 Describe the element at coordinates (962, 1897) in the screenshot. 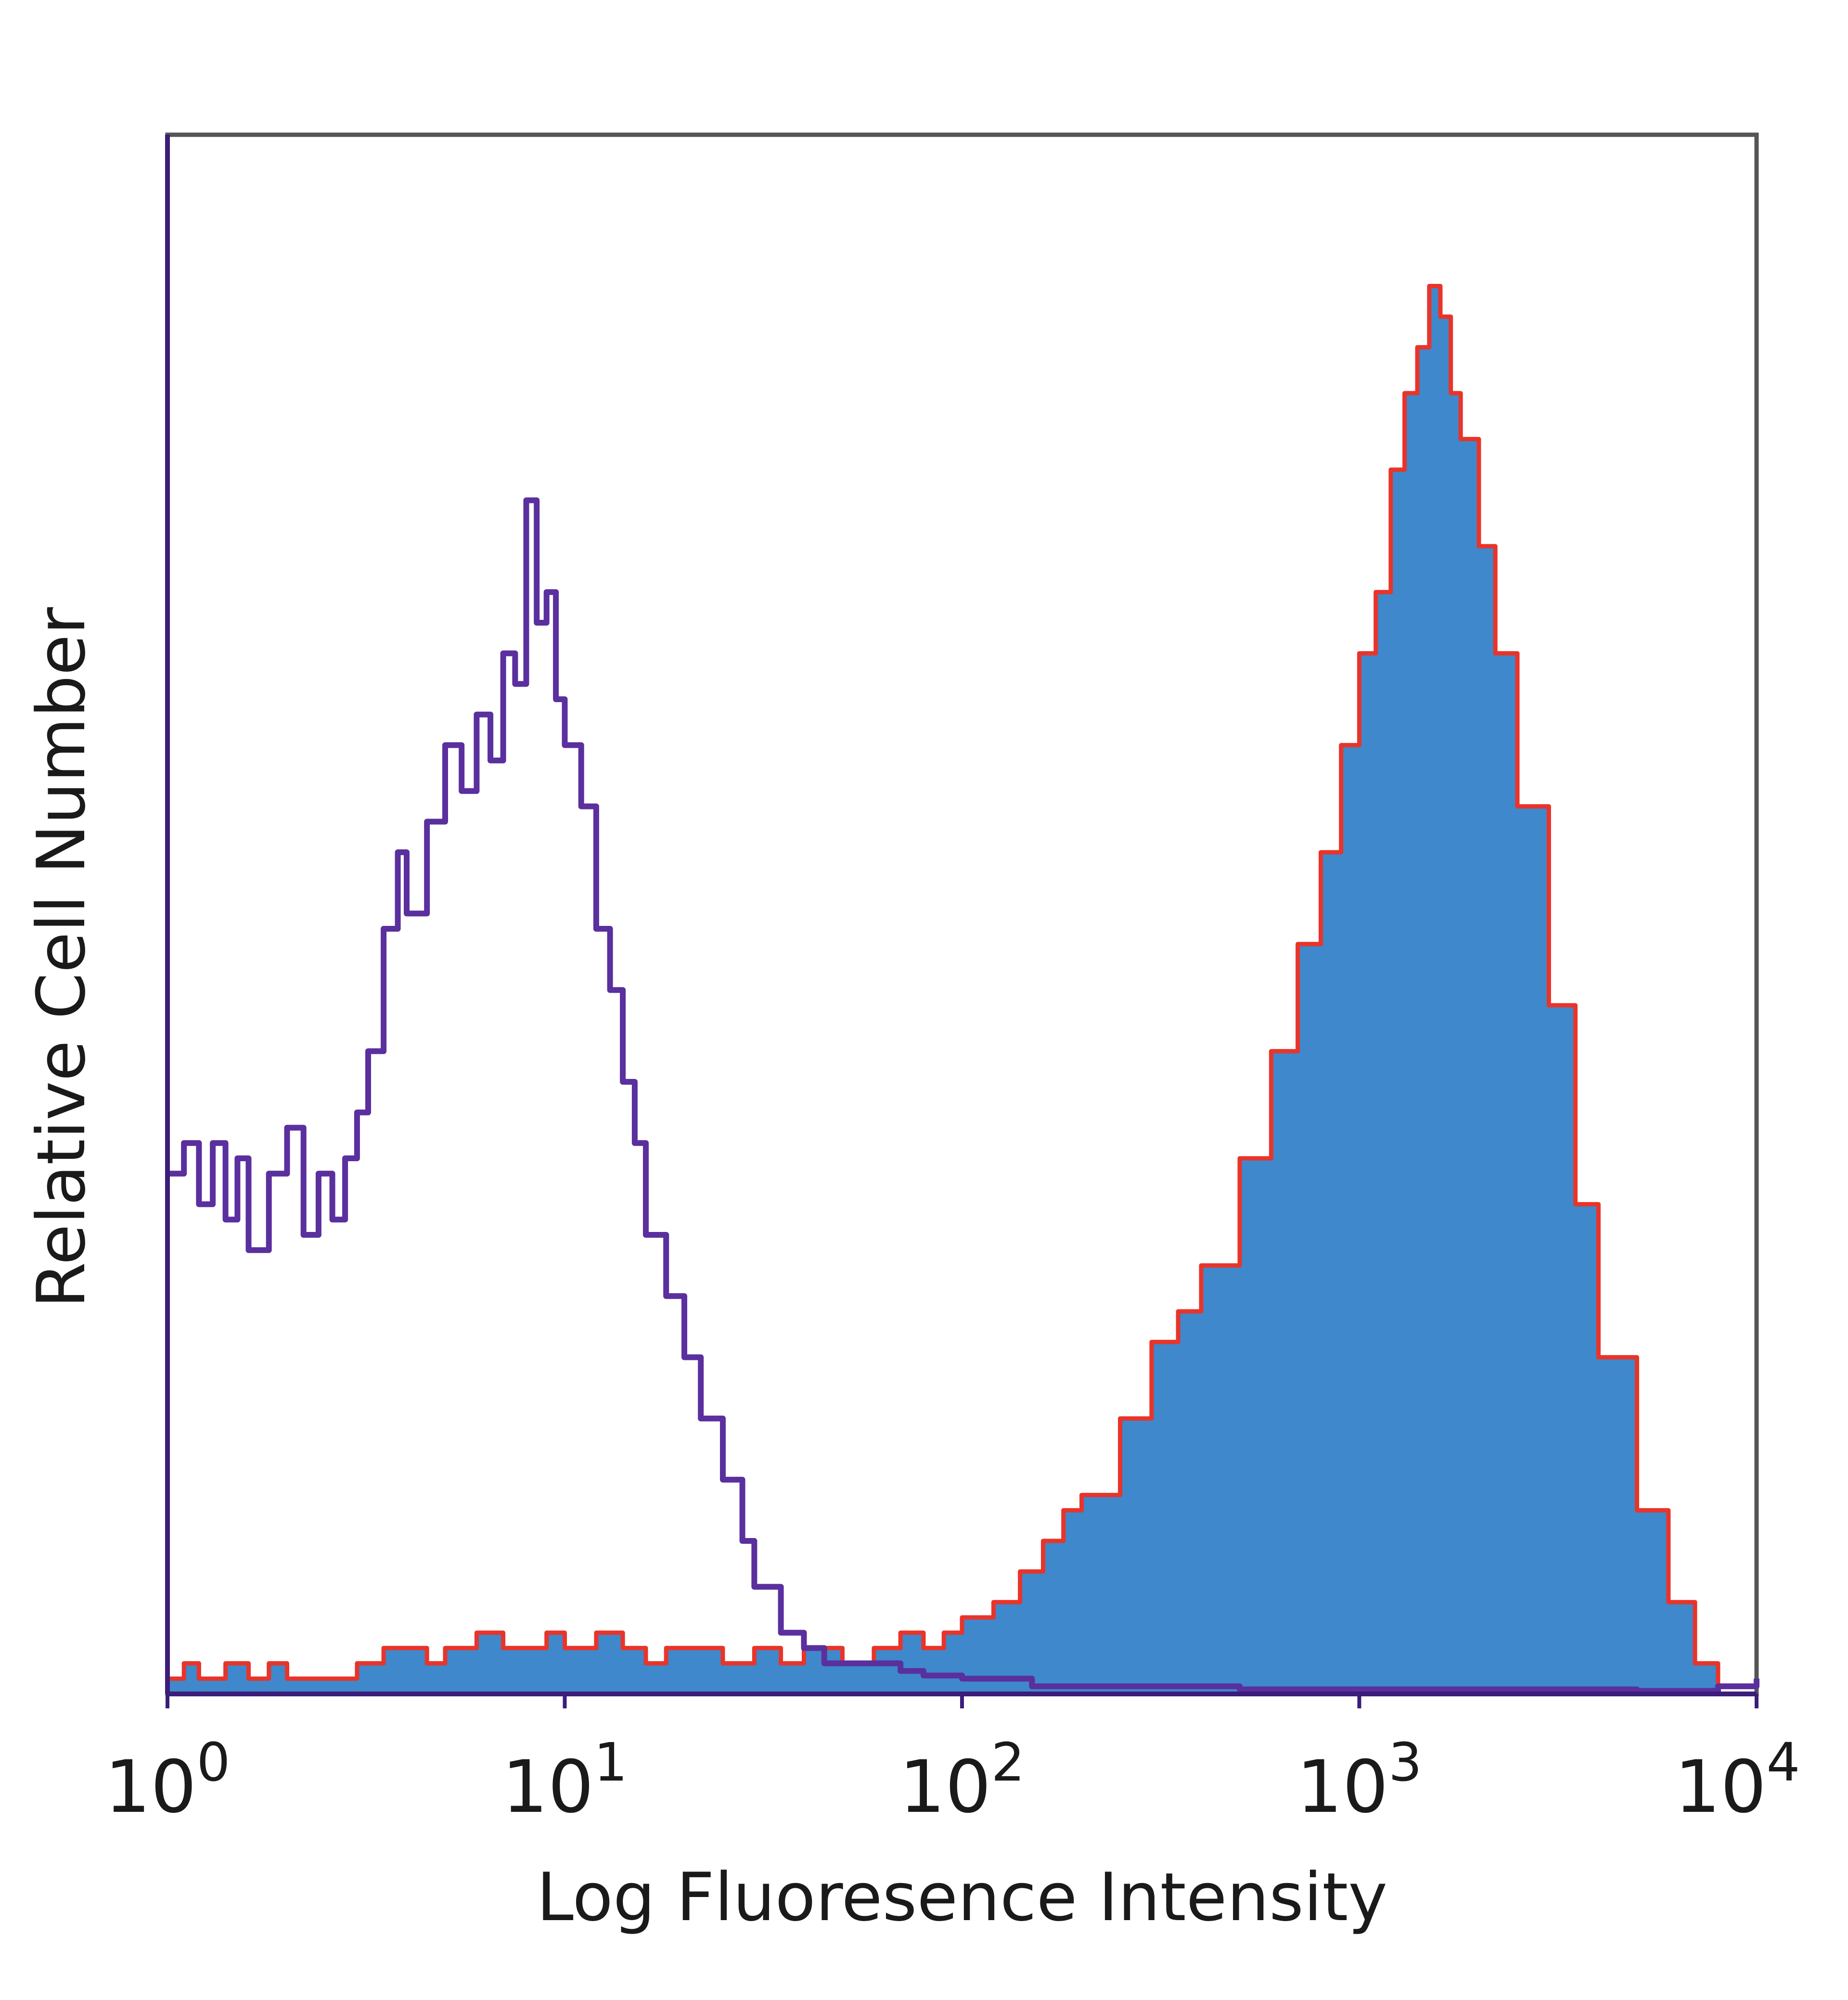

I see `x-axis-label: Log Fluoresence Intensity` at that location.